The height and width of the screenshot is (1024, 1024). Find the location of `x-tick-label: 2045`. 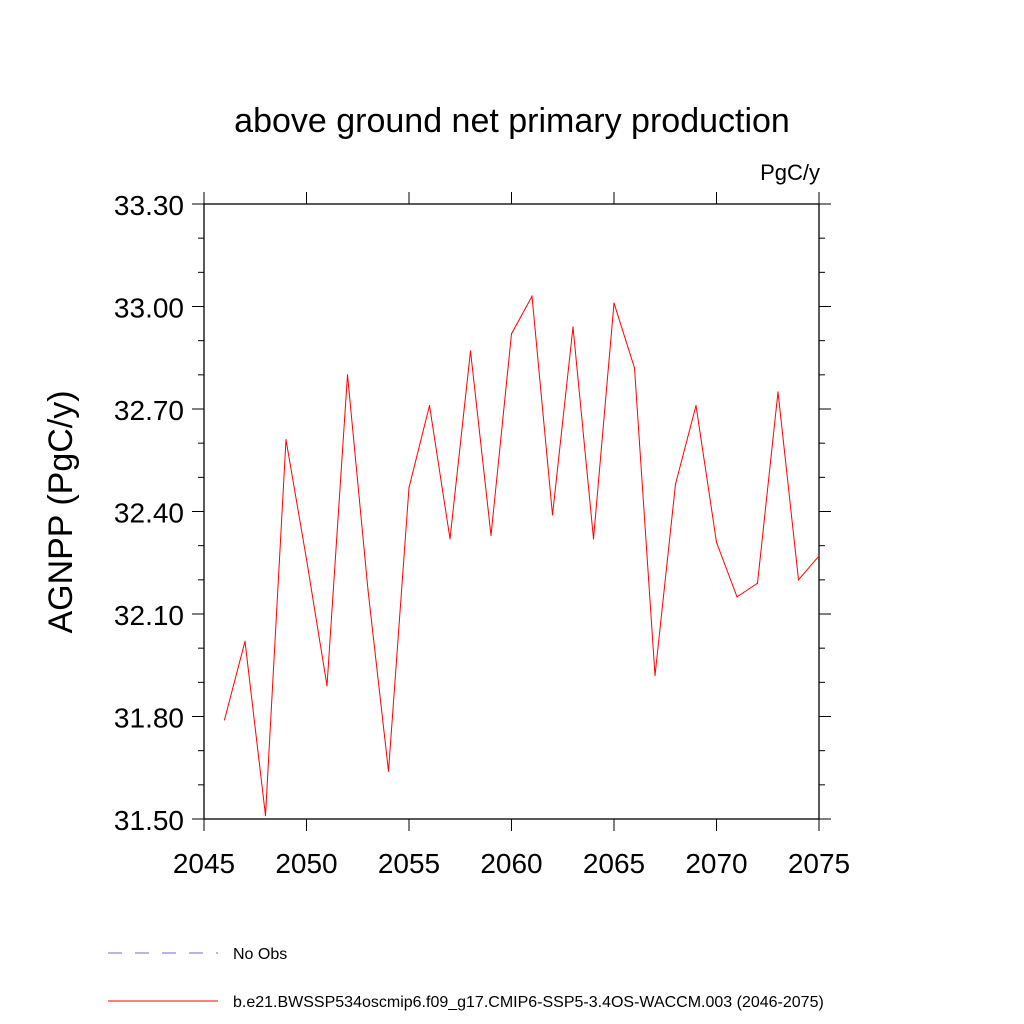

x-tick-label: 2045 is located at coordinates (204, 863).